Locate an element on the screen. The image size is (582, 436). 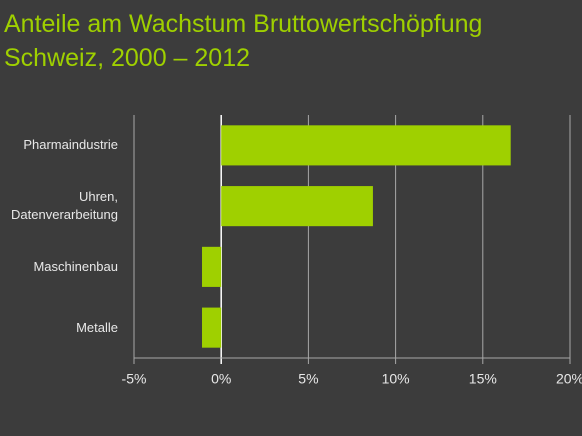
y-tick-label: Maschinenbau is located at coordinates (75, 266).